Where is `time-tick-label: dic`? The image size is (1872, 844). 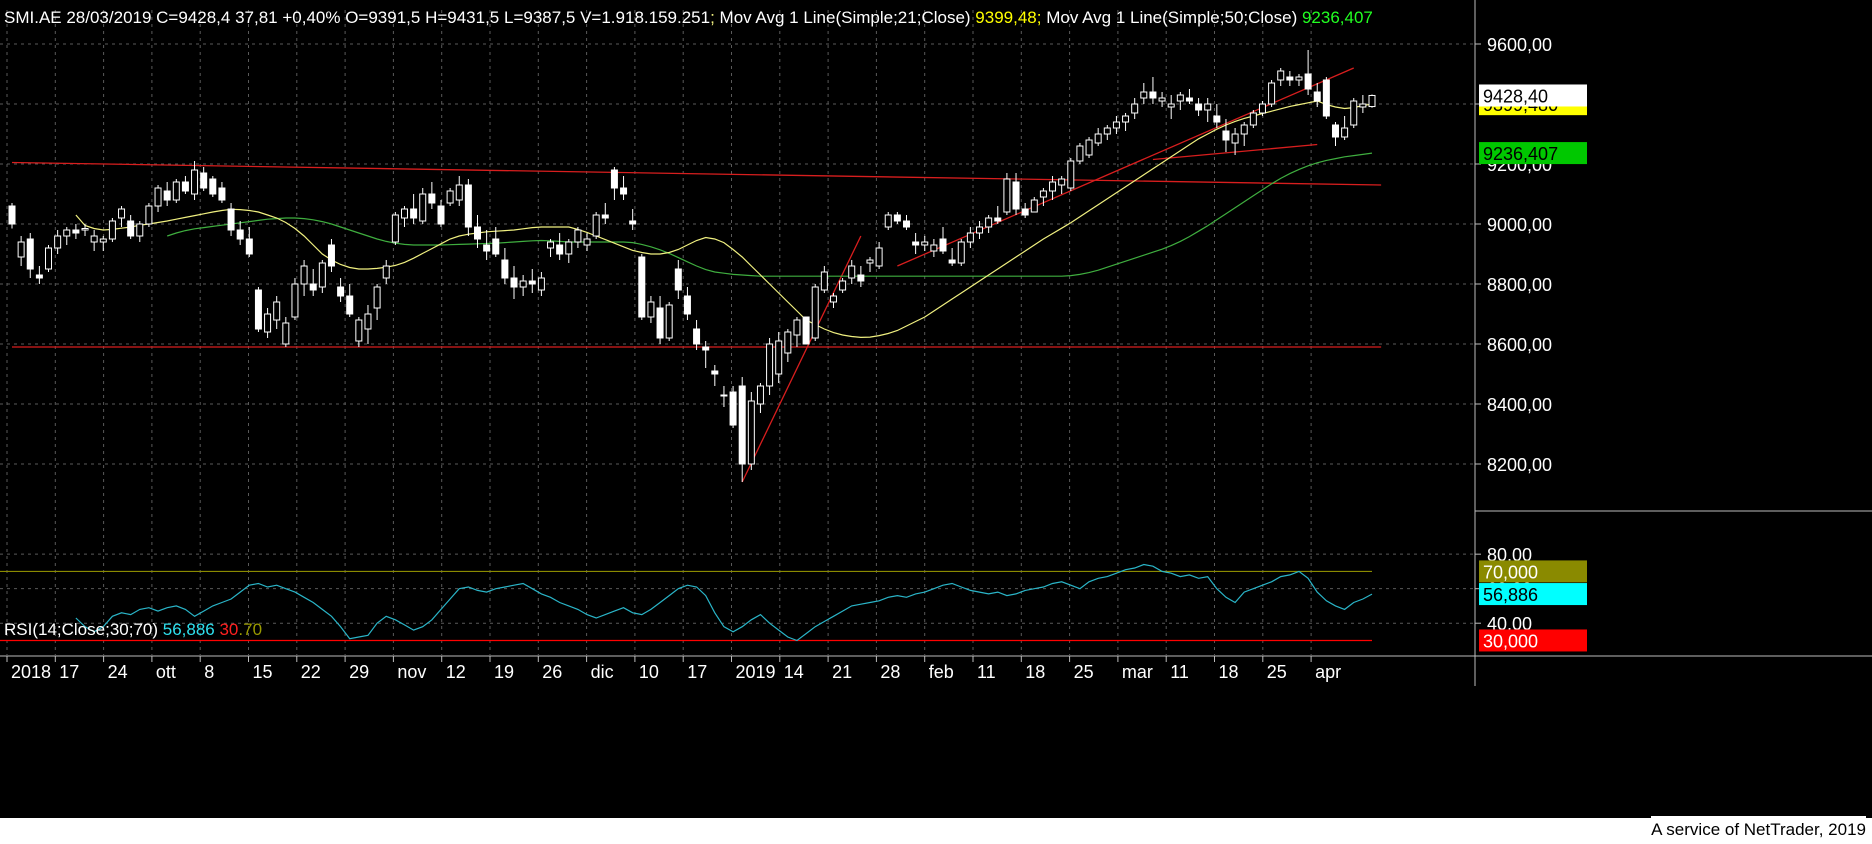 time-tick-label: dic is located at coordinates (602, 672).